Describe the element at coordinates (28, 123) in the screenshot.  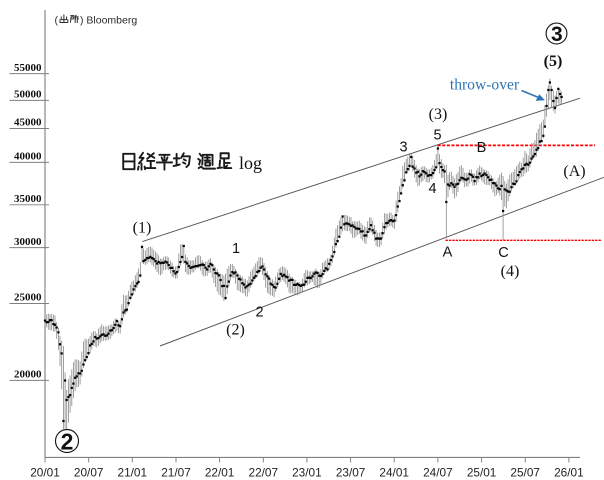
I see `svg-text: 45000` at that location.